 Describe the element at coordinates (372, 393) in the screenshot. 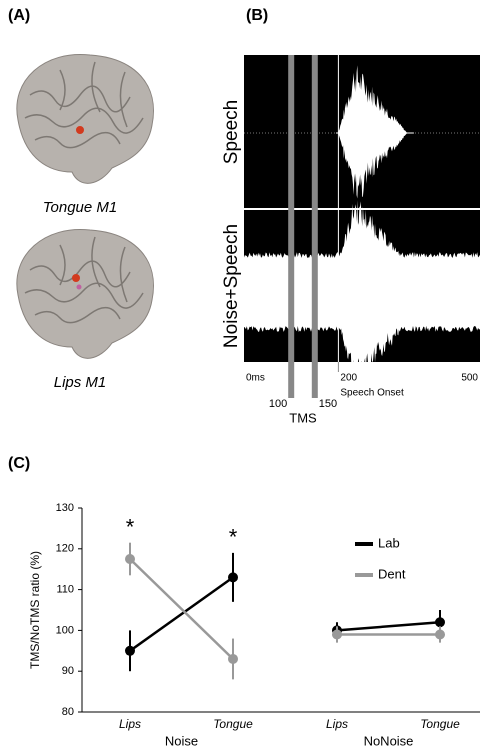

I see `onset-label: Speech Onset` at that location.